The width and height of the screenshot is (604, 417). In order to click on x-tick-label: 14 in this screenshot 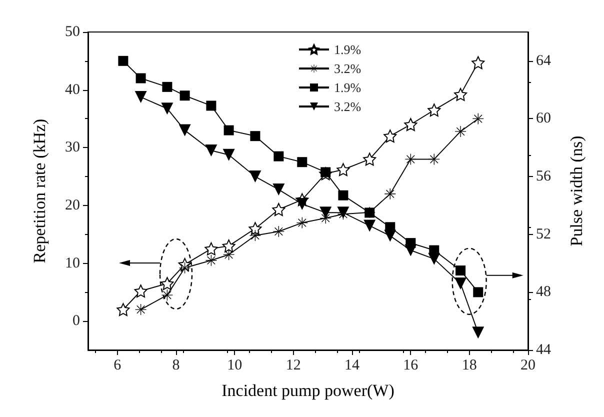, I will do `click(352, 366)`.